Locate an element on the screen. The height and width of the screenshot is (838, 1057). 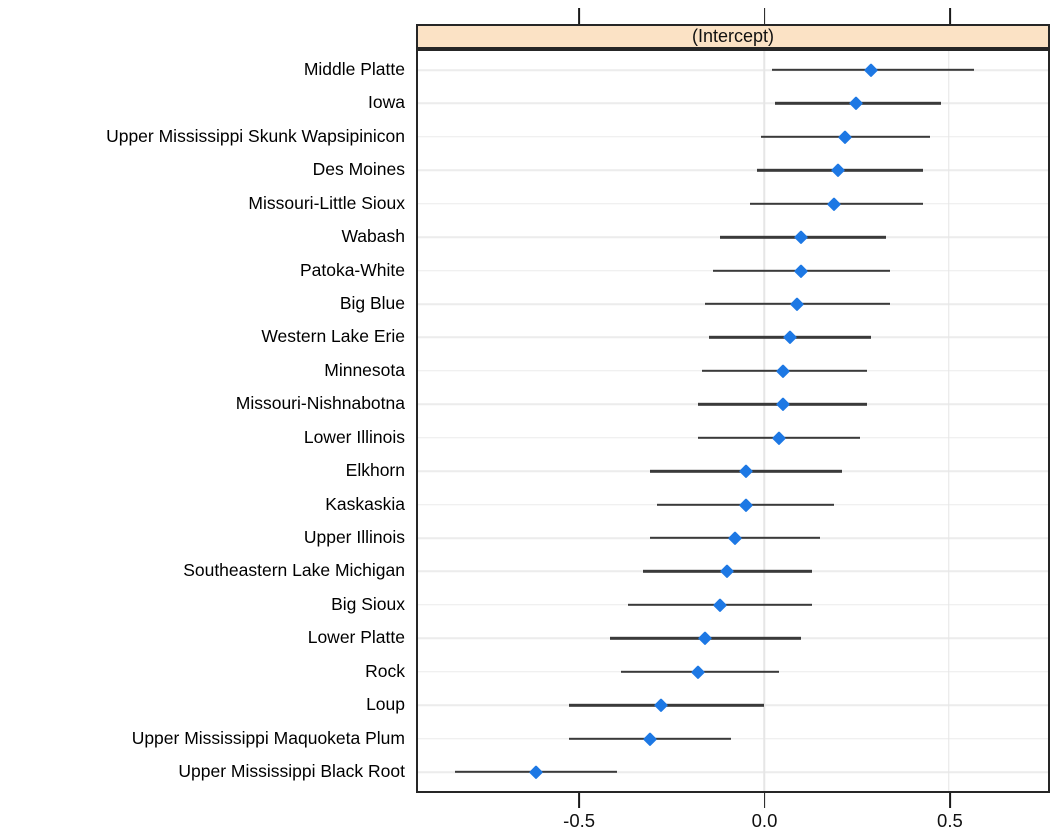
category-label: Rock is located at coordinates (385, 670).